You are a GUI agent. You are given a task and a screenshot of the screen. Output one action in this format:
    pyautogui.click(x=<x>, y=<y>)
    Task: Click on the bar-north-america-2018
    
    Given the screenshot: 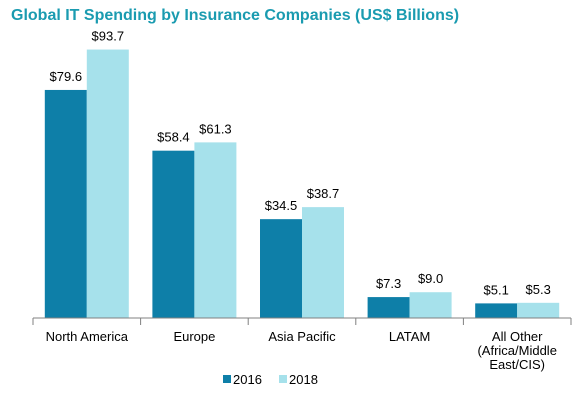 What is the action you would take?
    pyautogui.click(x=107, y=183)
    